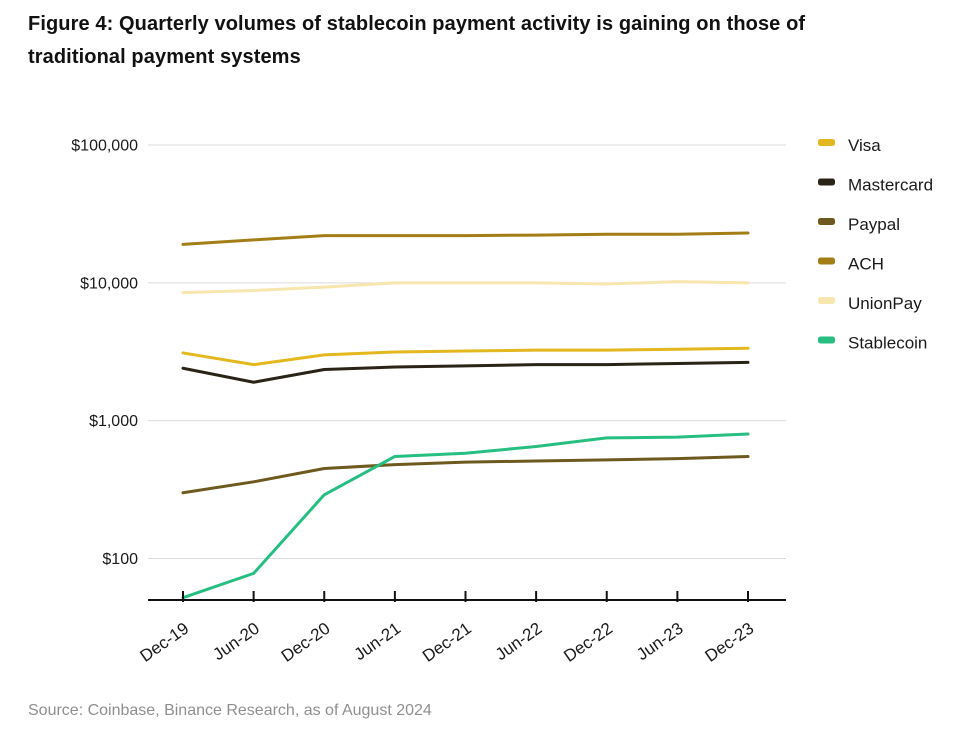 This screenshot has height=744, width=972. Describe the element at coordinates (826, 142) in the screenshot. I see `legend-swatch-visa` at that location.